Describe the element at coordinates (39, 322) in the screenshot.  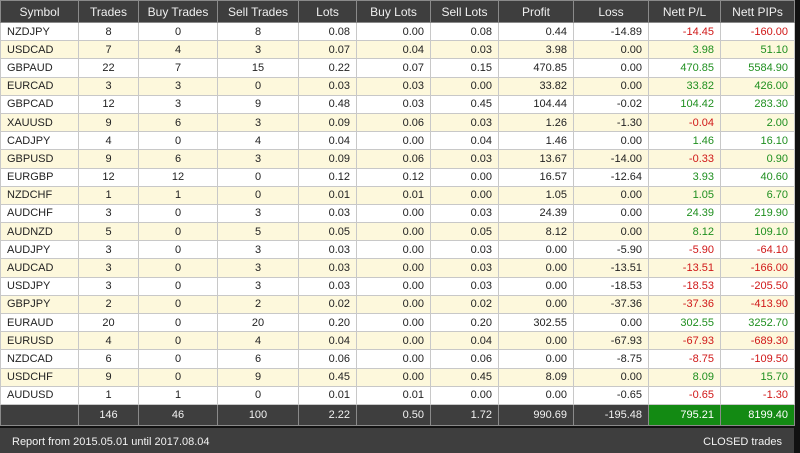
I see `symbol-cell: EURAUD` at that location.